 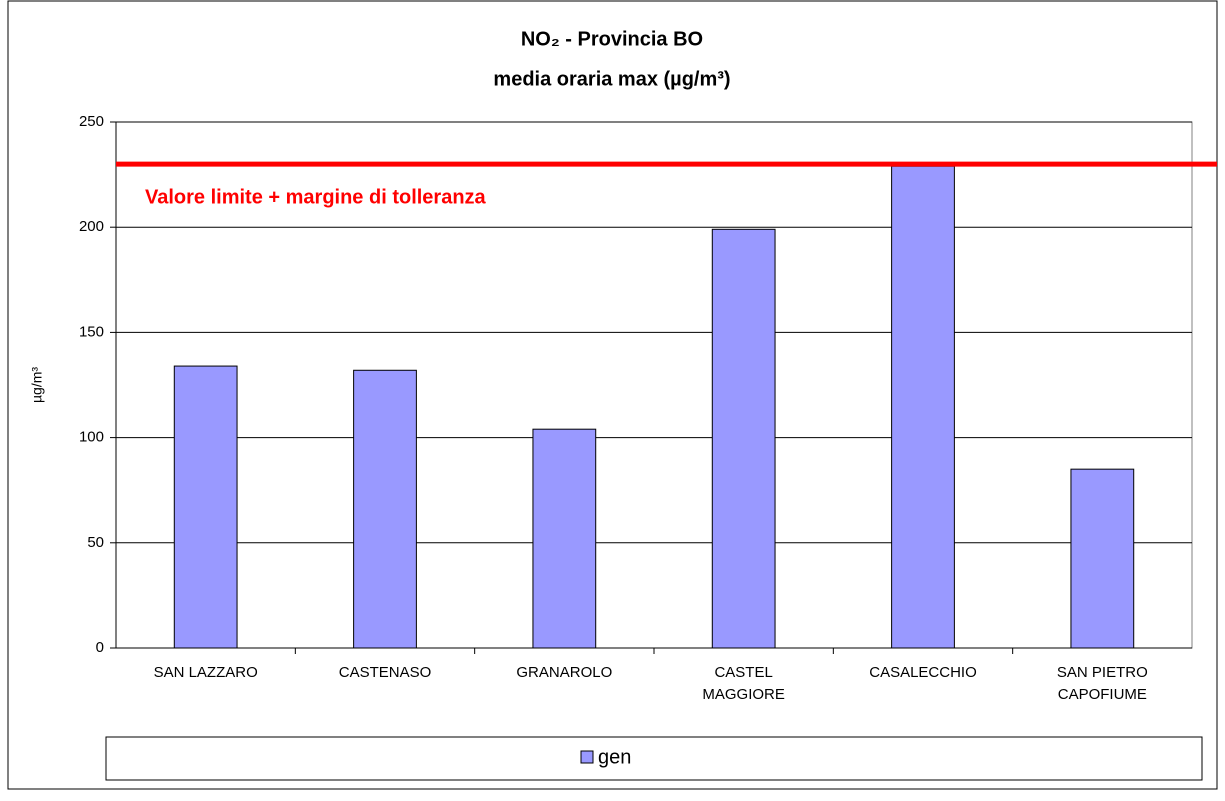 I want to click on legend-box, so click(x=654, y=758).